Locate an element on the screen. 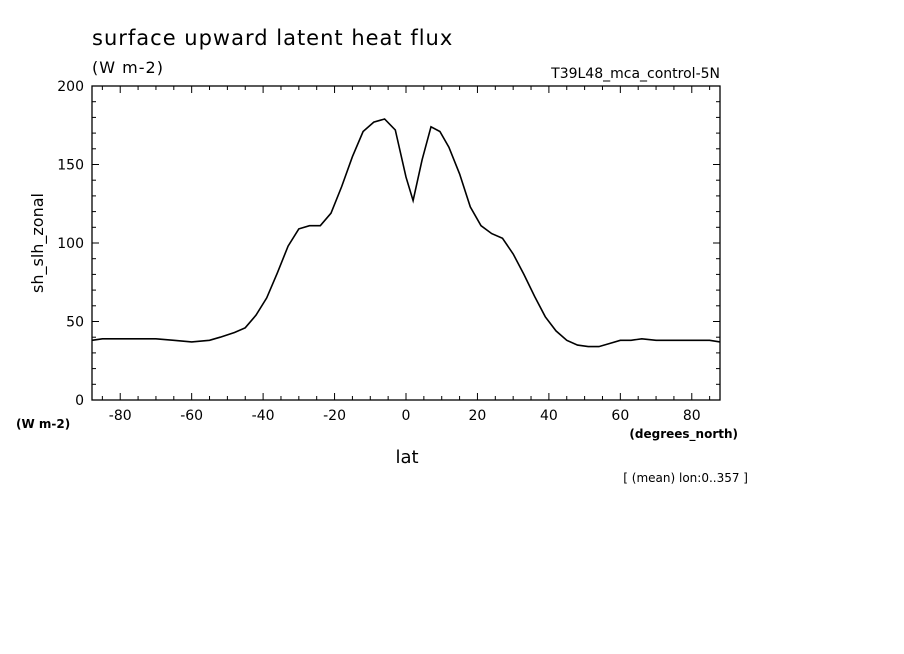 The image size is (904, 654). x-unit-label: (degrees_north) is located at coordinates (683, 434).